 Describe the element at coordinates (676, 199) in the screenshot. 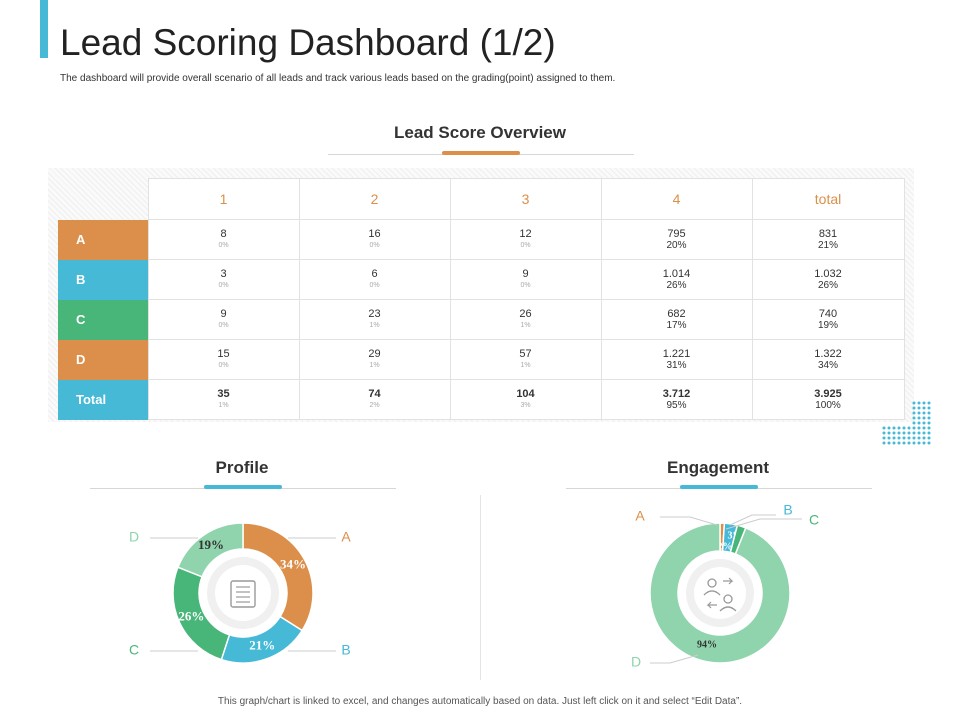

I see `column-header: 4` at that location.